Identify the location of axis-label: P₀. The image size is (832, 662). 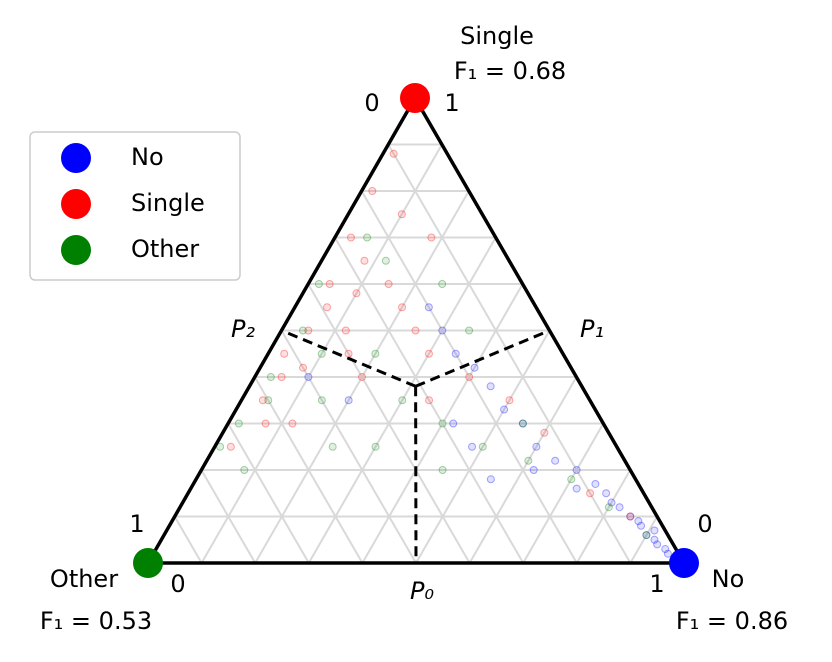
(422, 591).